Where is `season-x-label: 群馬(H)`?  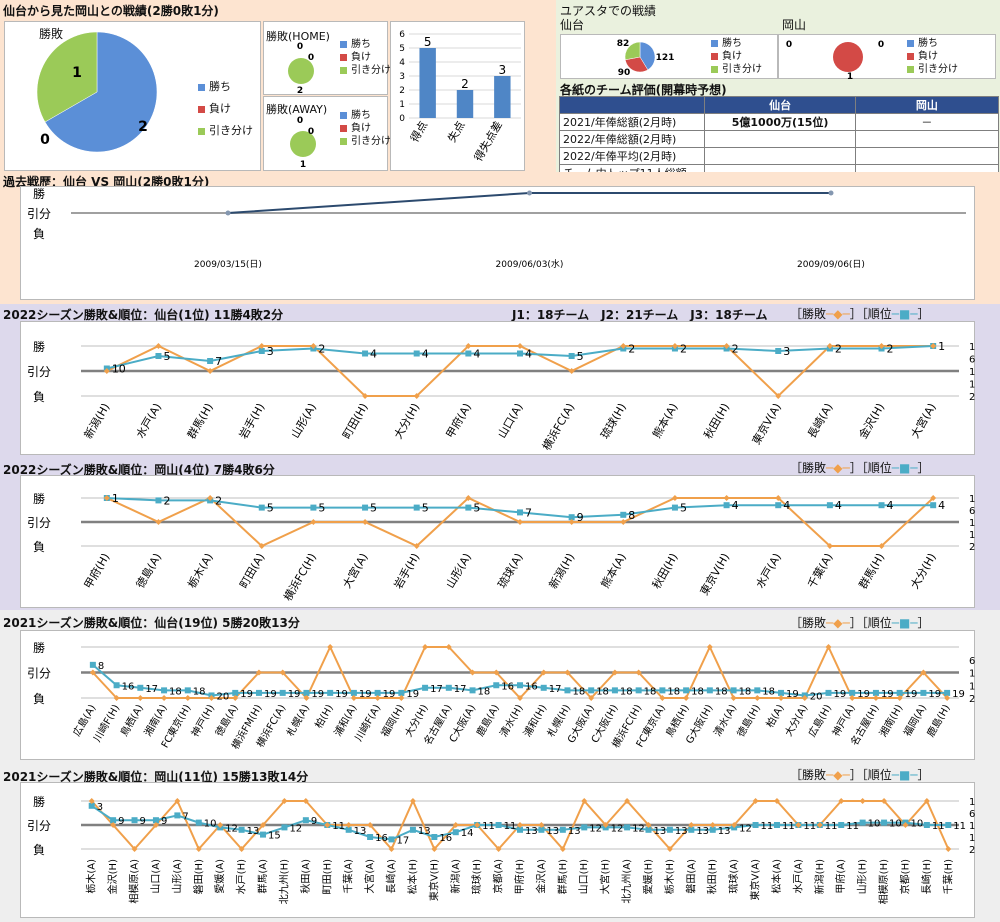 season-x-label: 群馬(H) is located at coordinates (562, 876).